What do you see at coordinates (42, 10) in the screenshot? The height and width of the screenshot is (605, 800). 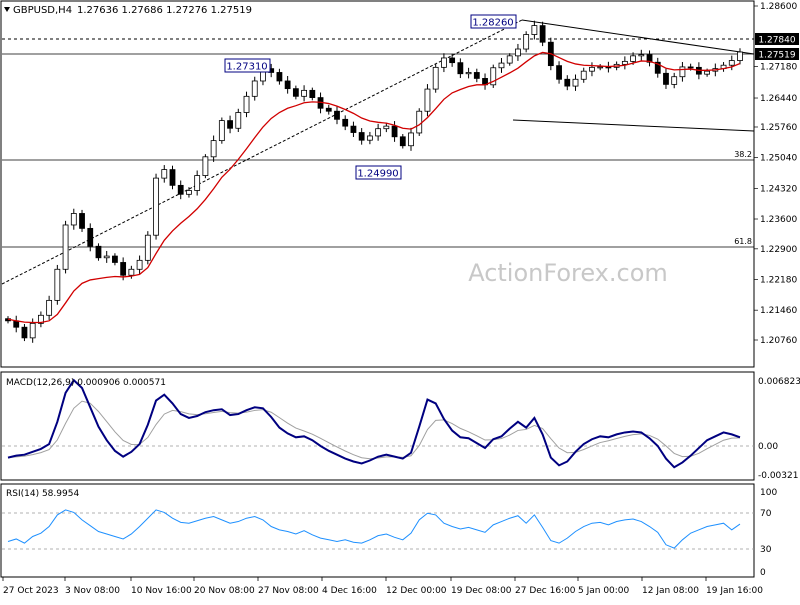 I see `symbol-label: GBPUSD,H4` at bounding box center [42, 10].